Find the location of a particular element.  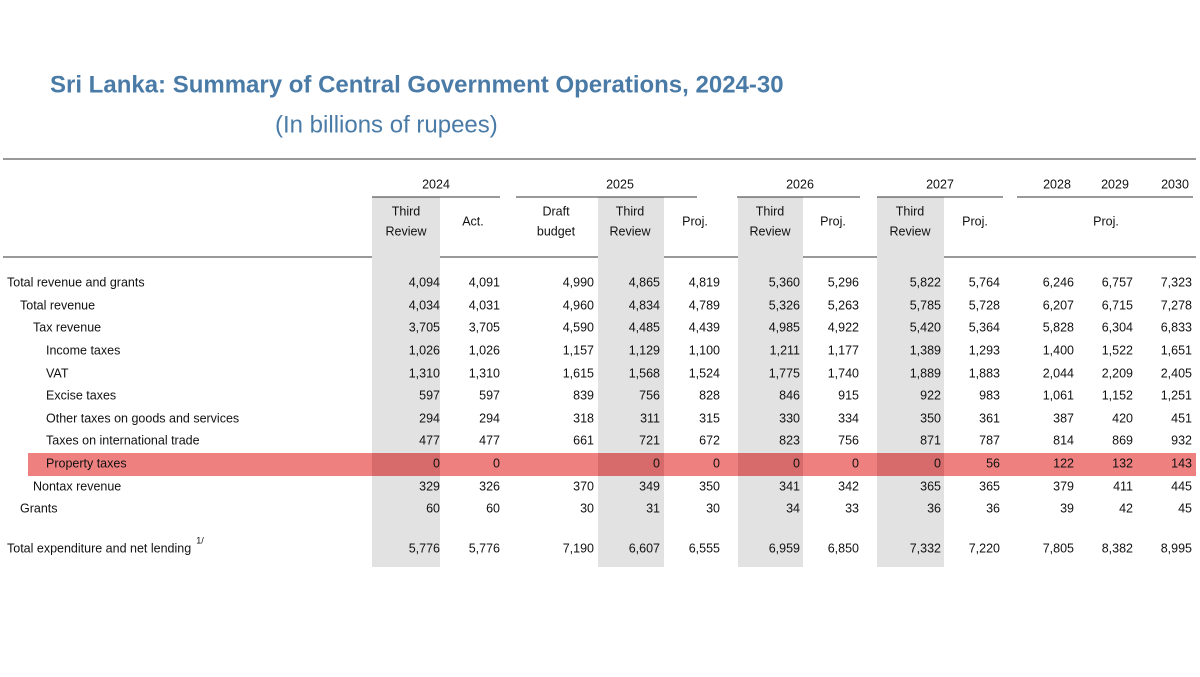

cell: 4,865 is located at coordinates (644, 282).